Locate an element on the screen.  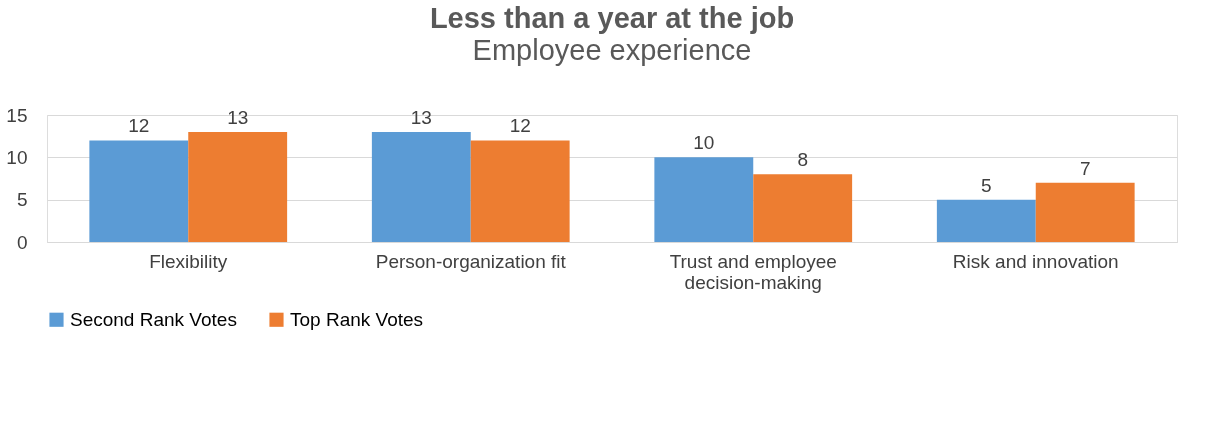
y-tick-label: 0 is located at coordinates (22, 242).